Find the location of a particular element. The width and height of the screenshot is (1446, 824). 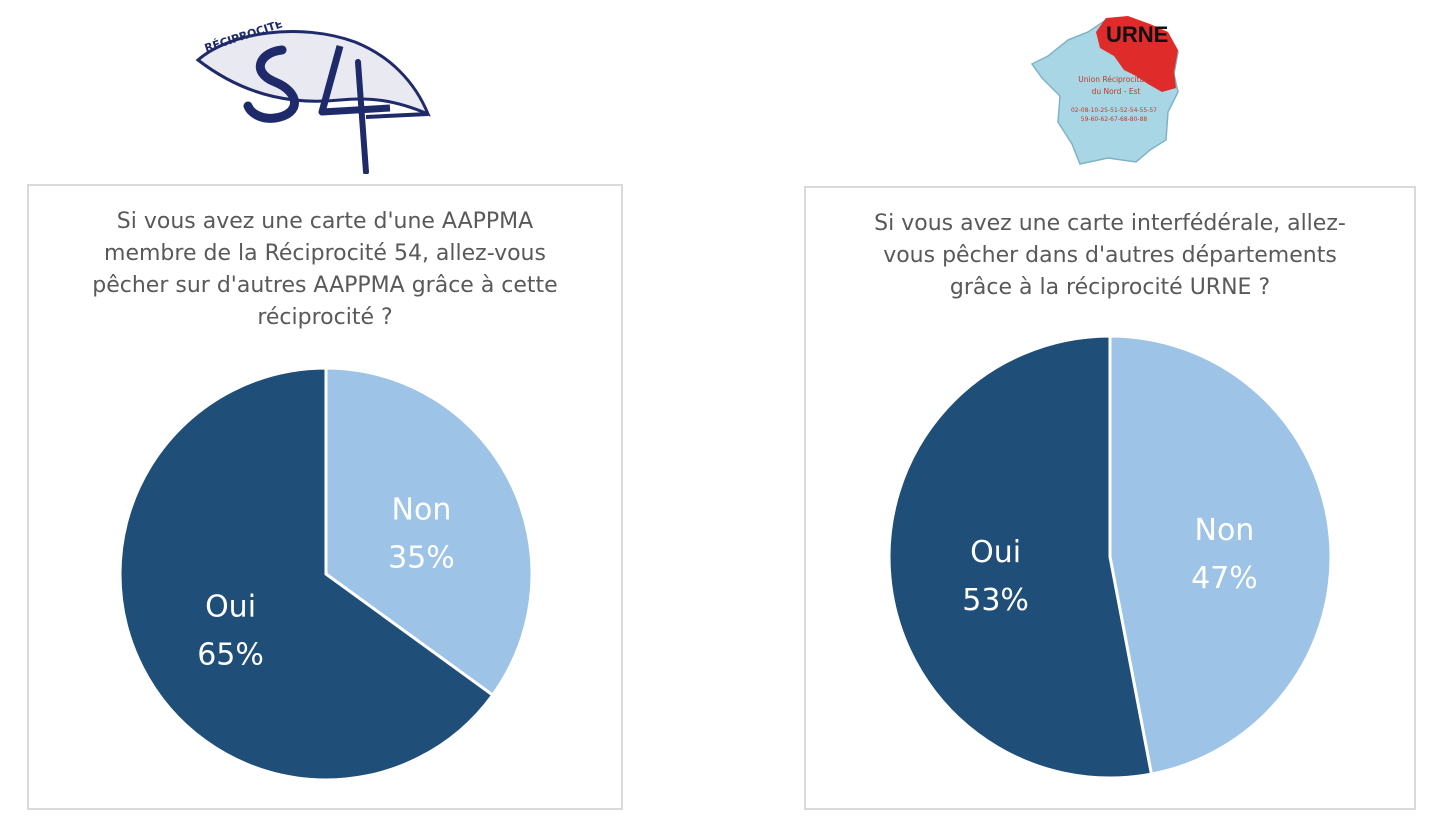

logo-right-title: URNE is located at coordinates (1137, 34).